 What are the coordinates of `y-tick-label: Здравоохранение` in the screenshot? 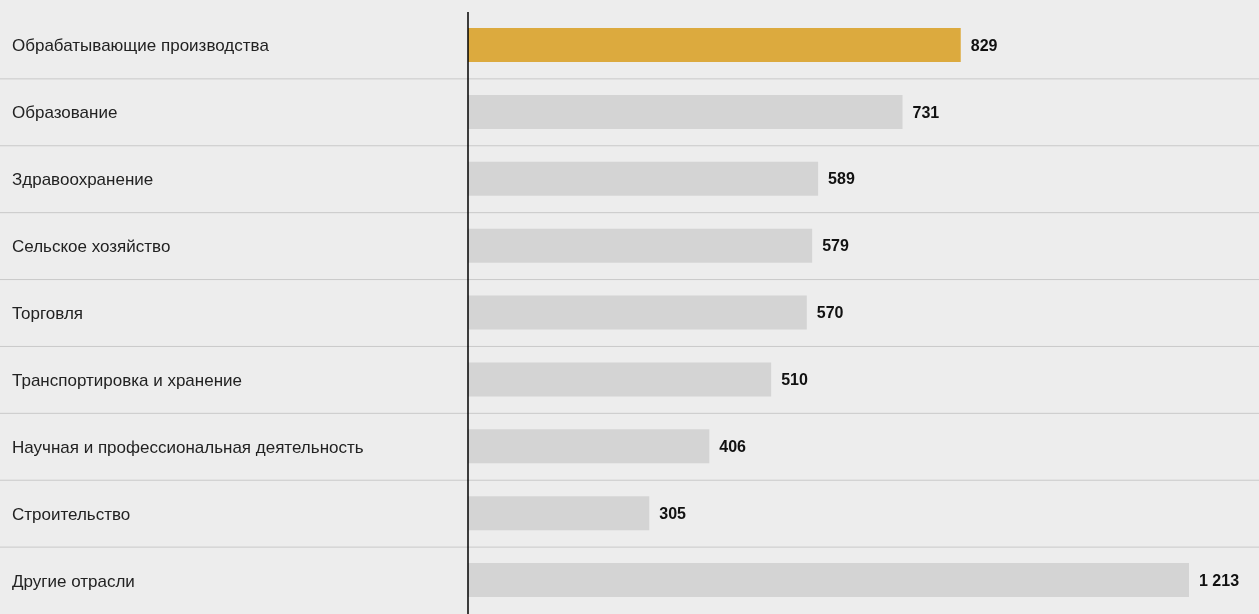 It's located at (83, 180).